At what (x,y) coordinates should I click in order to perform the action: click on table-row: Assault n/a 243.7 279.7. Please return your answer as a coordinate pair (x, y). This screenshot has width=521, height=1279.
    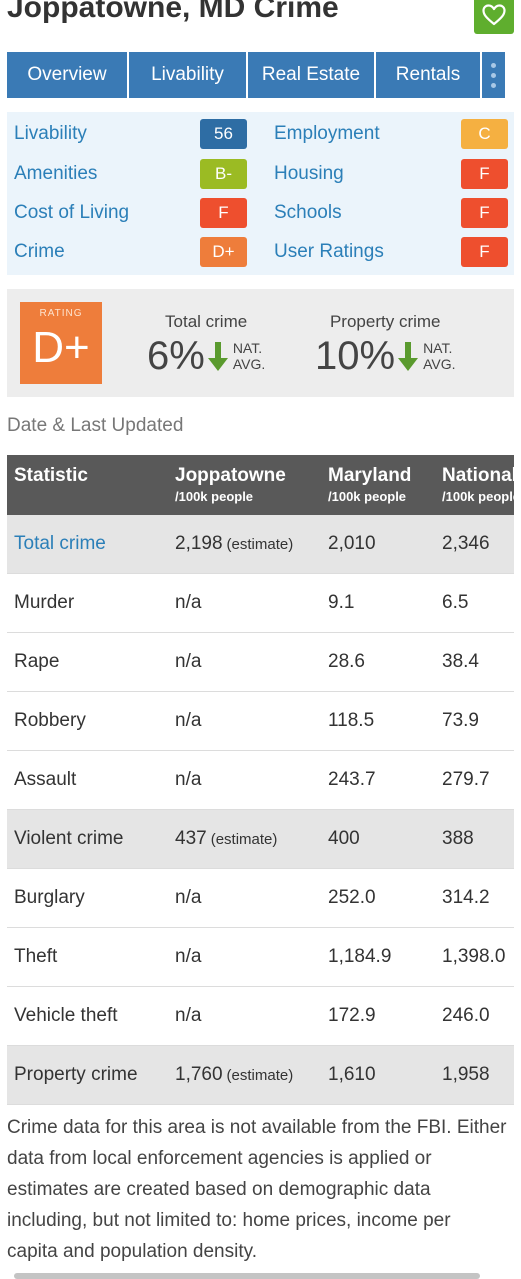
    Looking at the image, I should click on (260, 780).